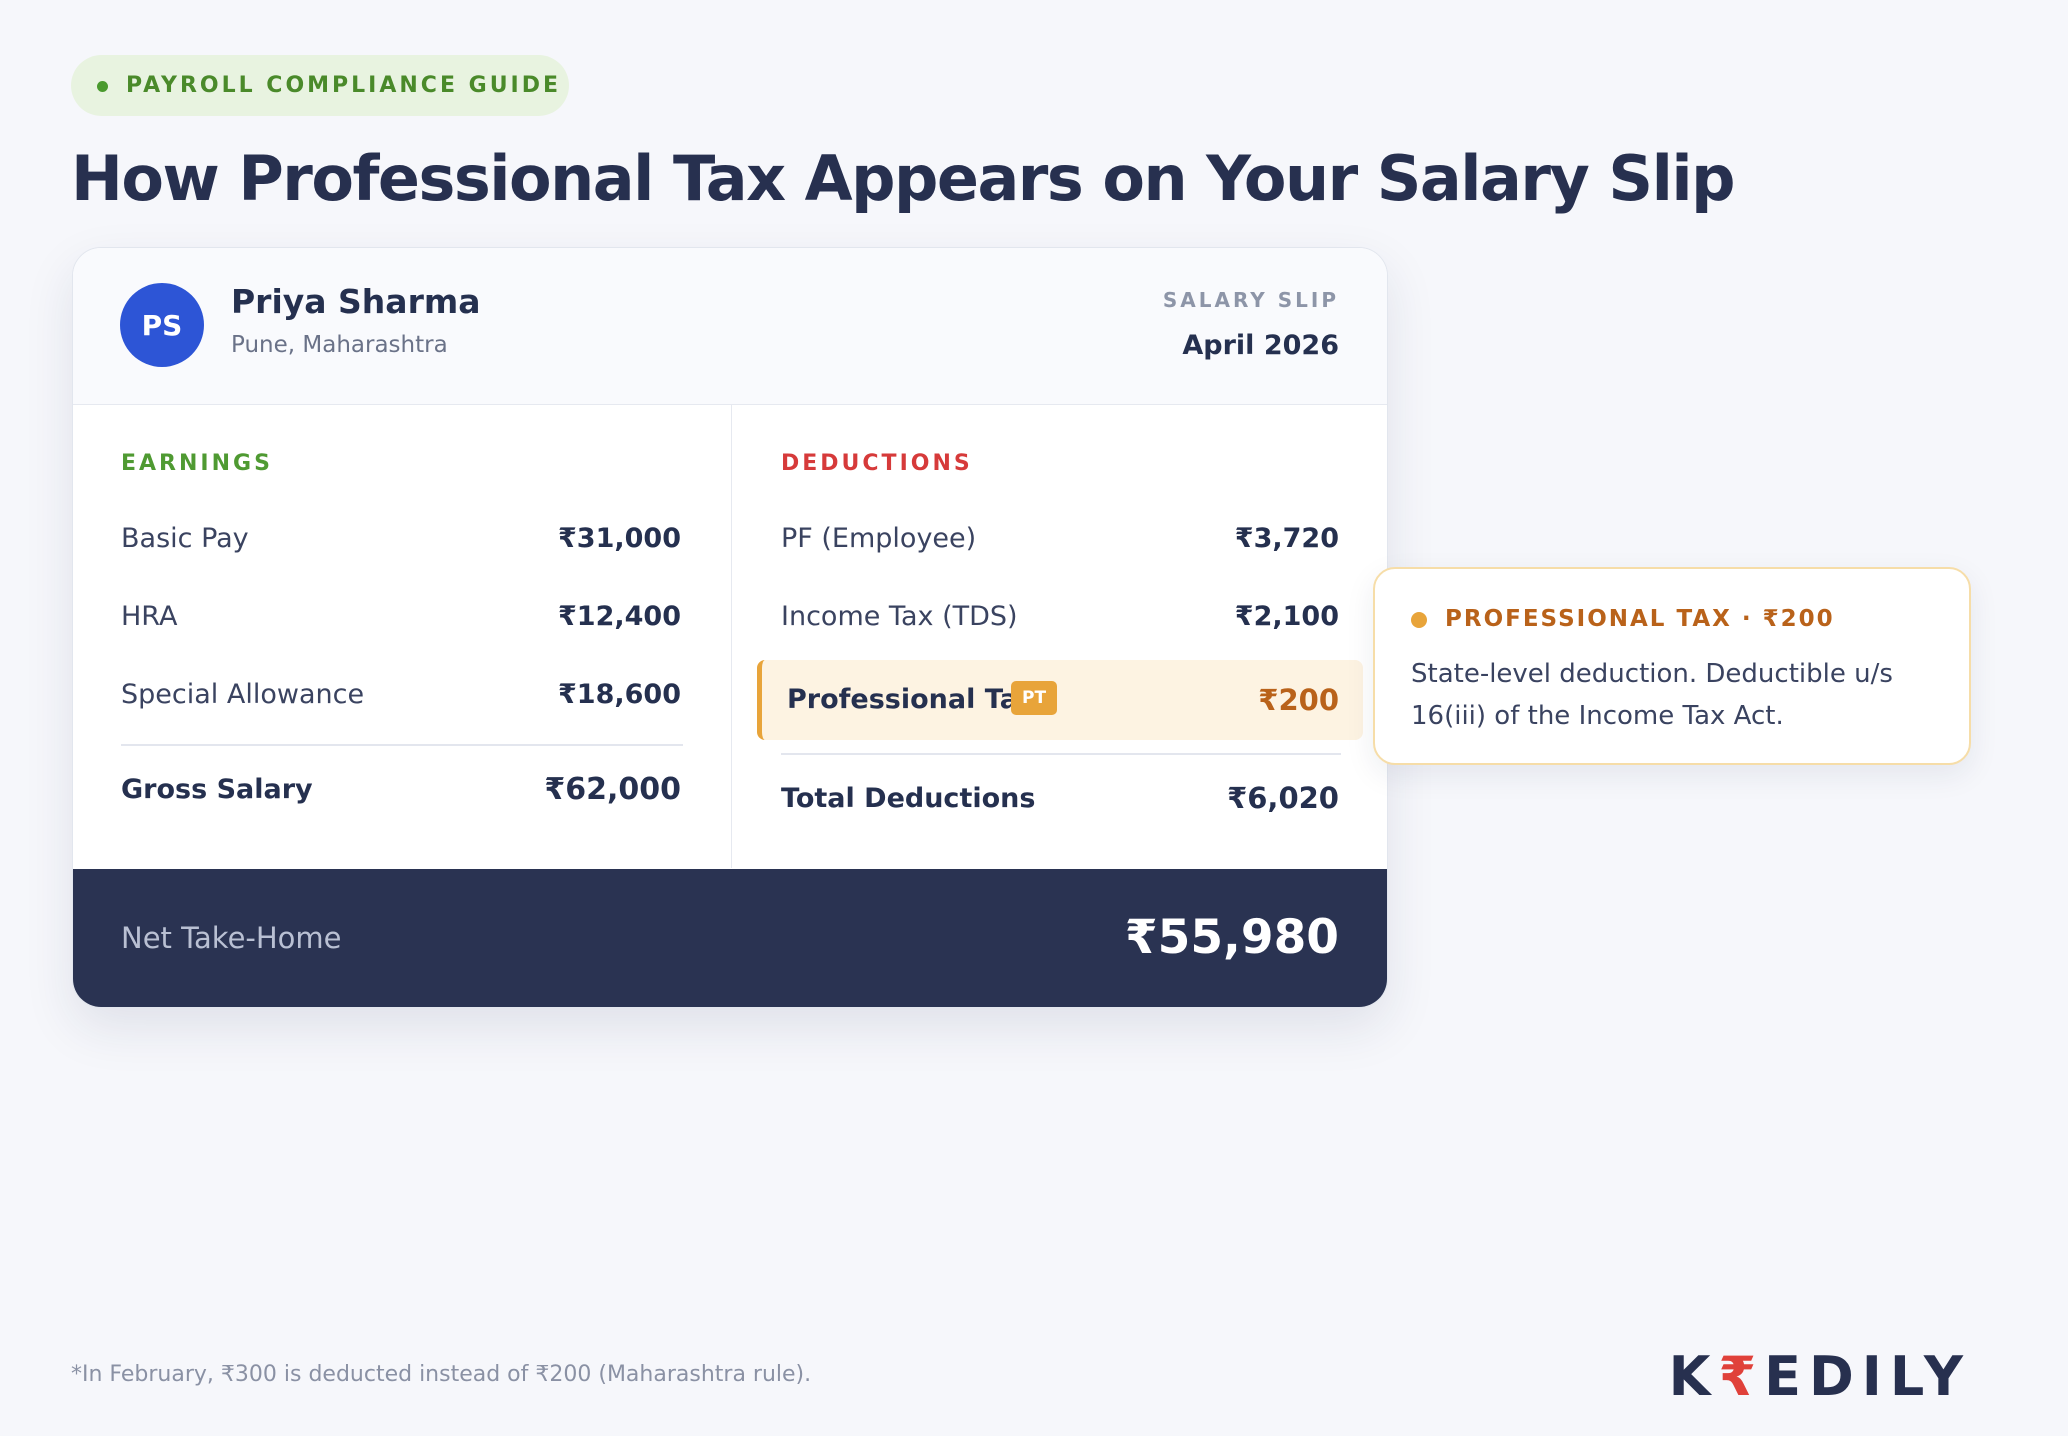 The width and height of the screenshot is (2068, 1436). What do you see at coordinates (320, 85) in the screenshot?
I see `badge: PAYROLL COMPLIANCE GUIDE` at bounding box center [320, 85].